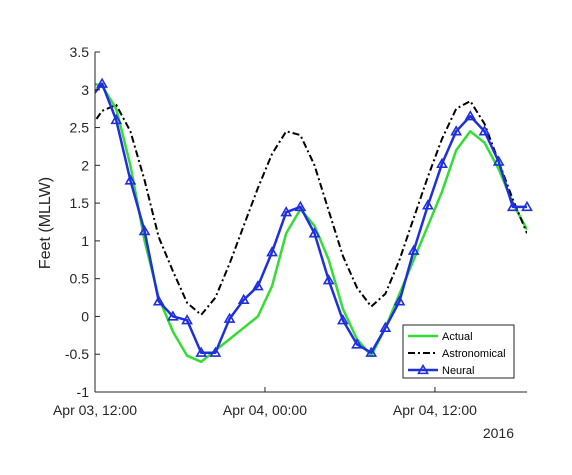 The height and width of the screenshot is (475, 572). Describe the element at coordinates (45, 223) in the screenshot. I see `y-axis-label: Feet (MLLW)` at that location.